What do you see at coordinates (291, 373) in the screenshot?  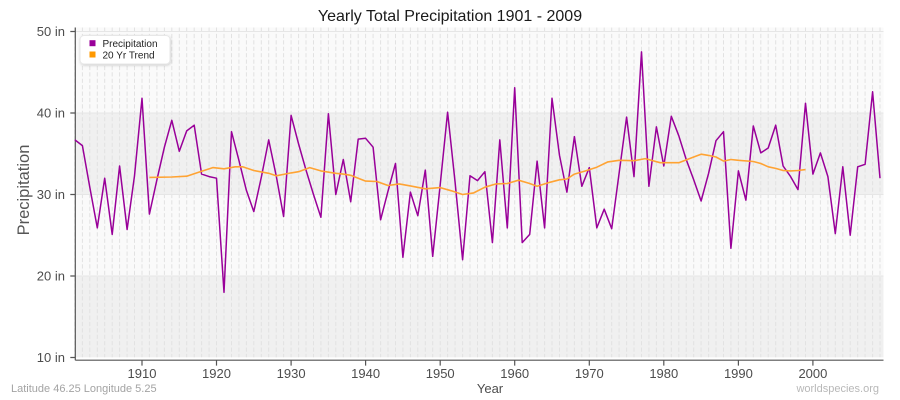 I see `svg-text: 1930` at bounding box center [291, 373].